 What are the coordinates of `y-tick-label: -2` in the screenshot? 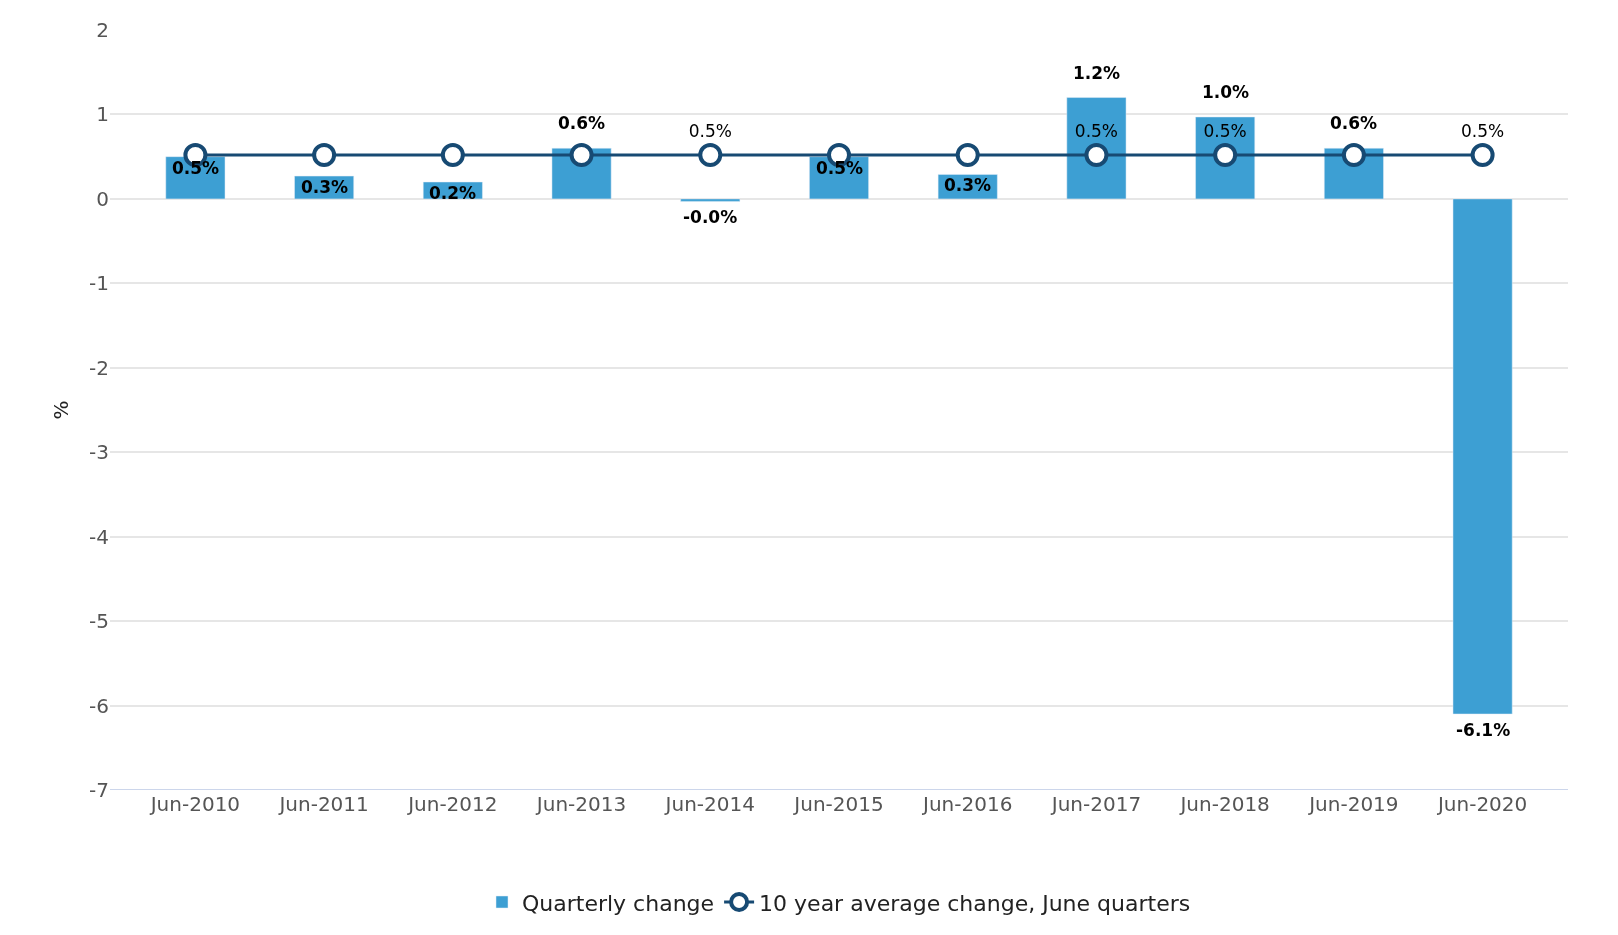 It's located at (99, 367).